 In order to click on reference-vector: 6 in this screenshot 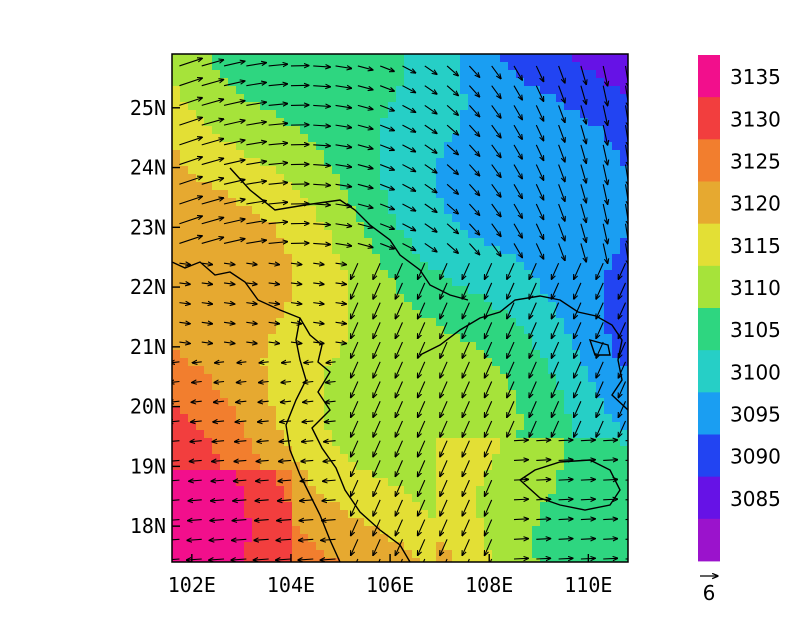, I will do `click(709, 590)`.